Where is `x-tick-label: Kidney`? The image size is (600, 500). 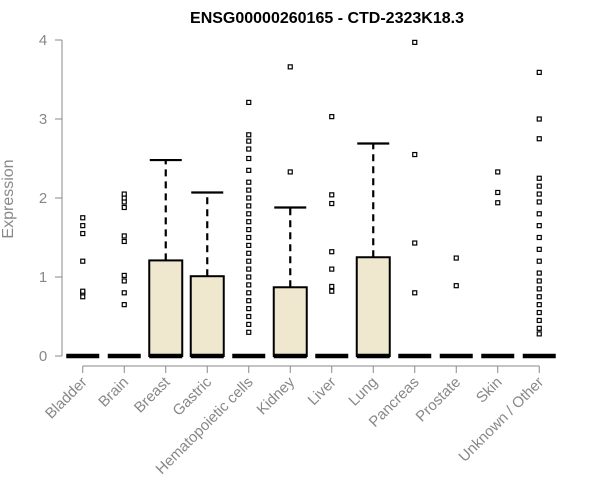 x-tick-label: Kidney is located at coordinates (276, 395).